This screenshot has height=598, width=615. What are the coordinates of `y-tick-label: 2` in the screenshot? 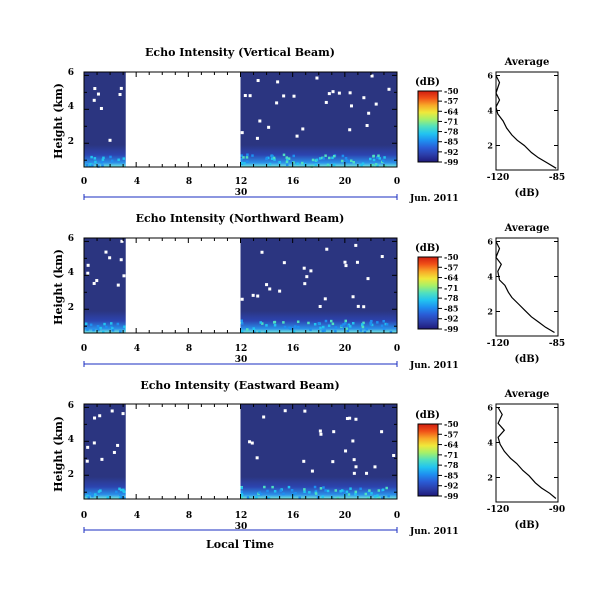 It's located at (71, 142).